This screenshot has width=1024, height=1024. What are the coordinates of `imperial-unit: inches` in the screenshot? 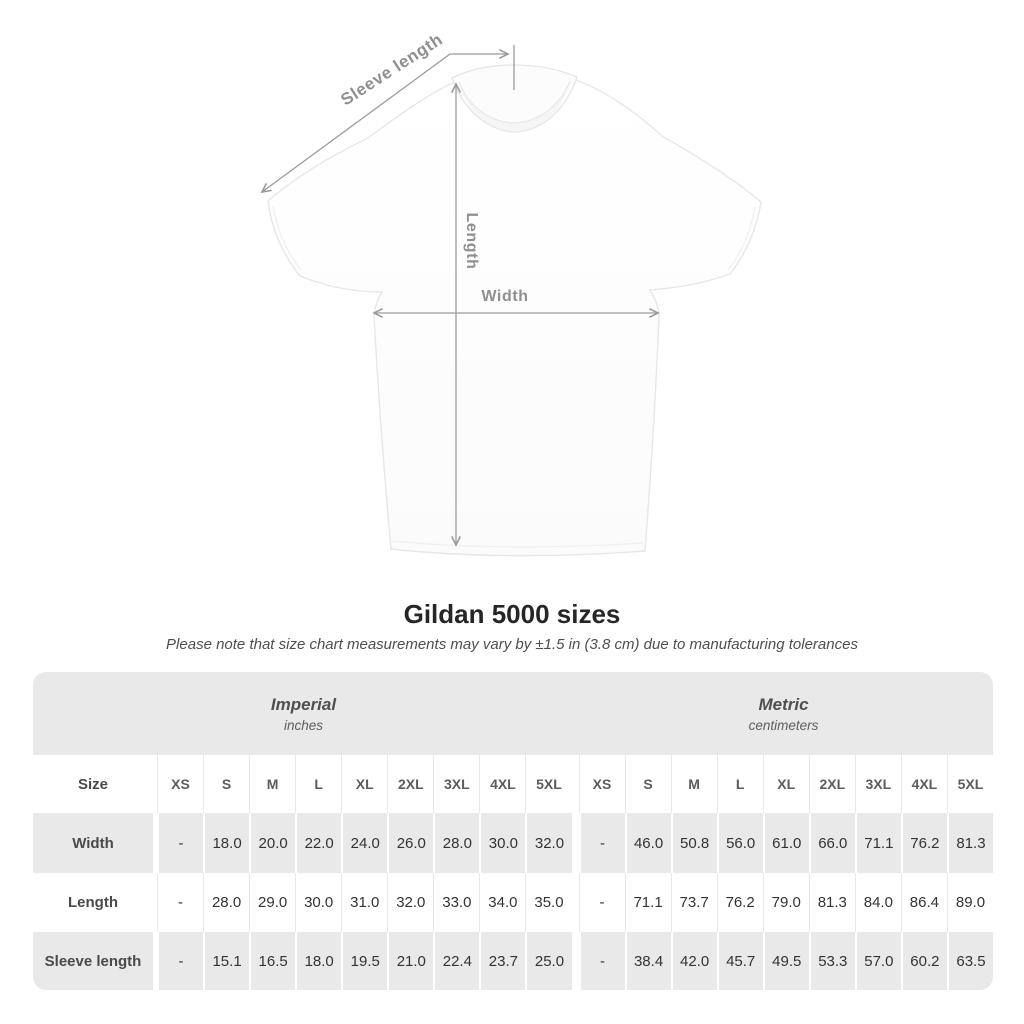 It's located at (303, 725).